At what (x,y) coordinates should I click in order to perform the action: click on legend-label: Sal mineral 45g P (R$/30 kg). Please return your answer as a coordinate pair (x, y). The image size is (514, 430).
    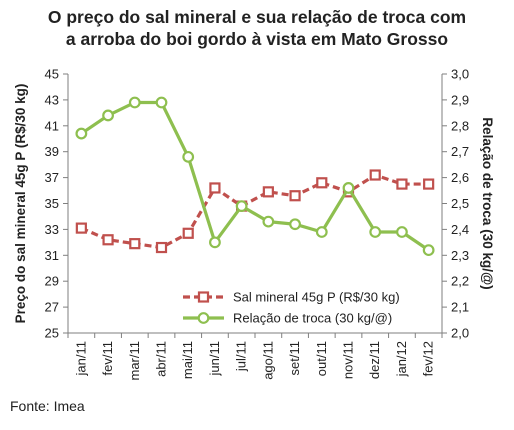
    Looking at the image, I should click on (316, 297).